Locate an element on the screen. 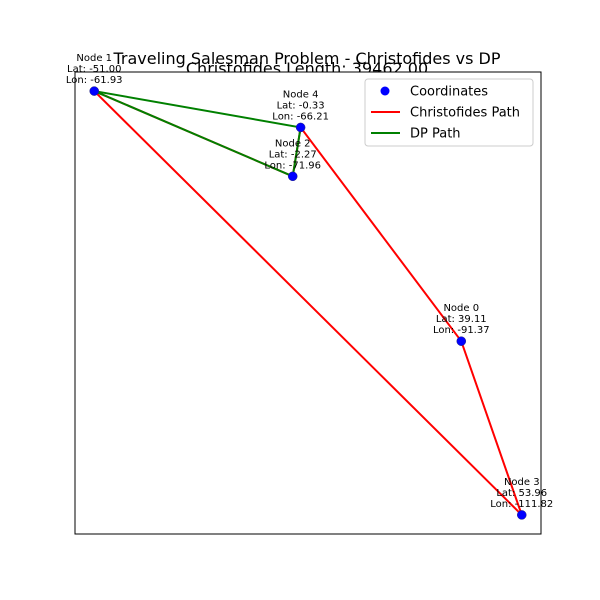 This screenshot has width=600, height=600. node-0-label-lon: Lon: -91.37 is located at coordinates (461, 330).